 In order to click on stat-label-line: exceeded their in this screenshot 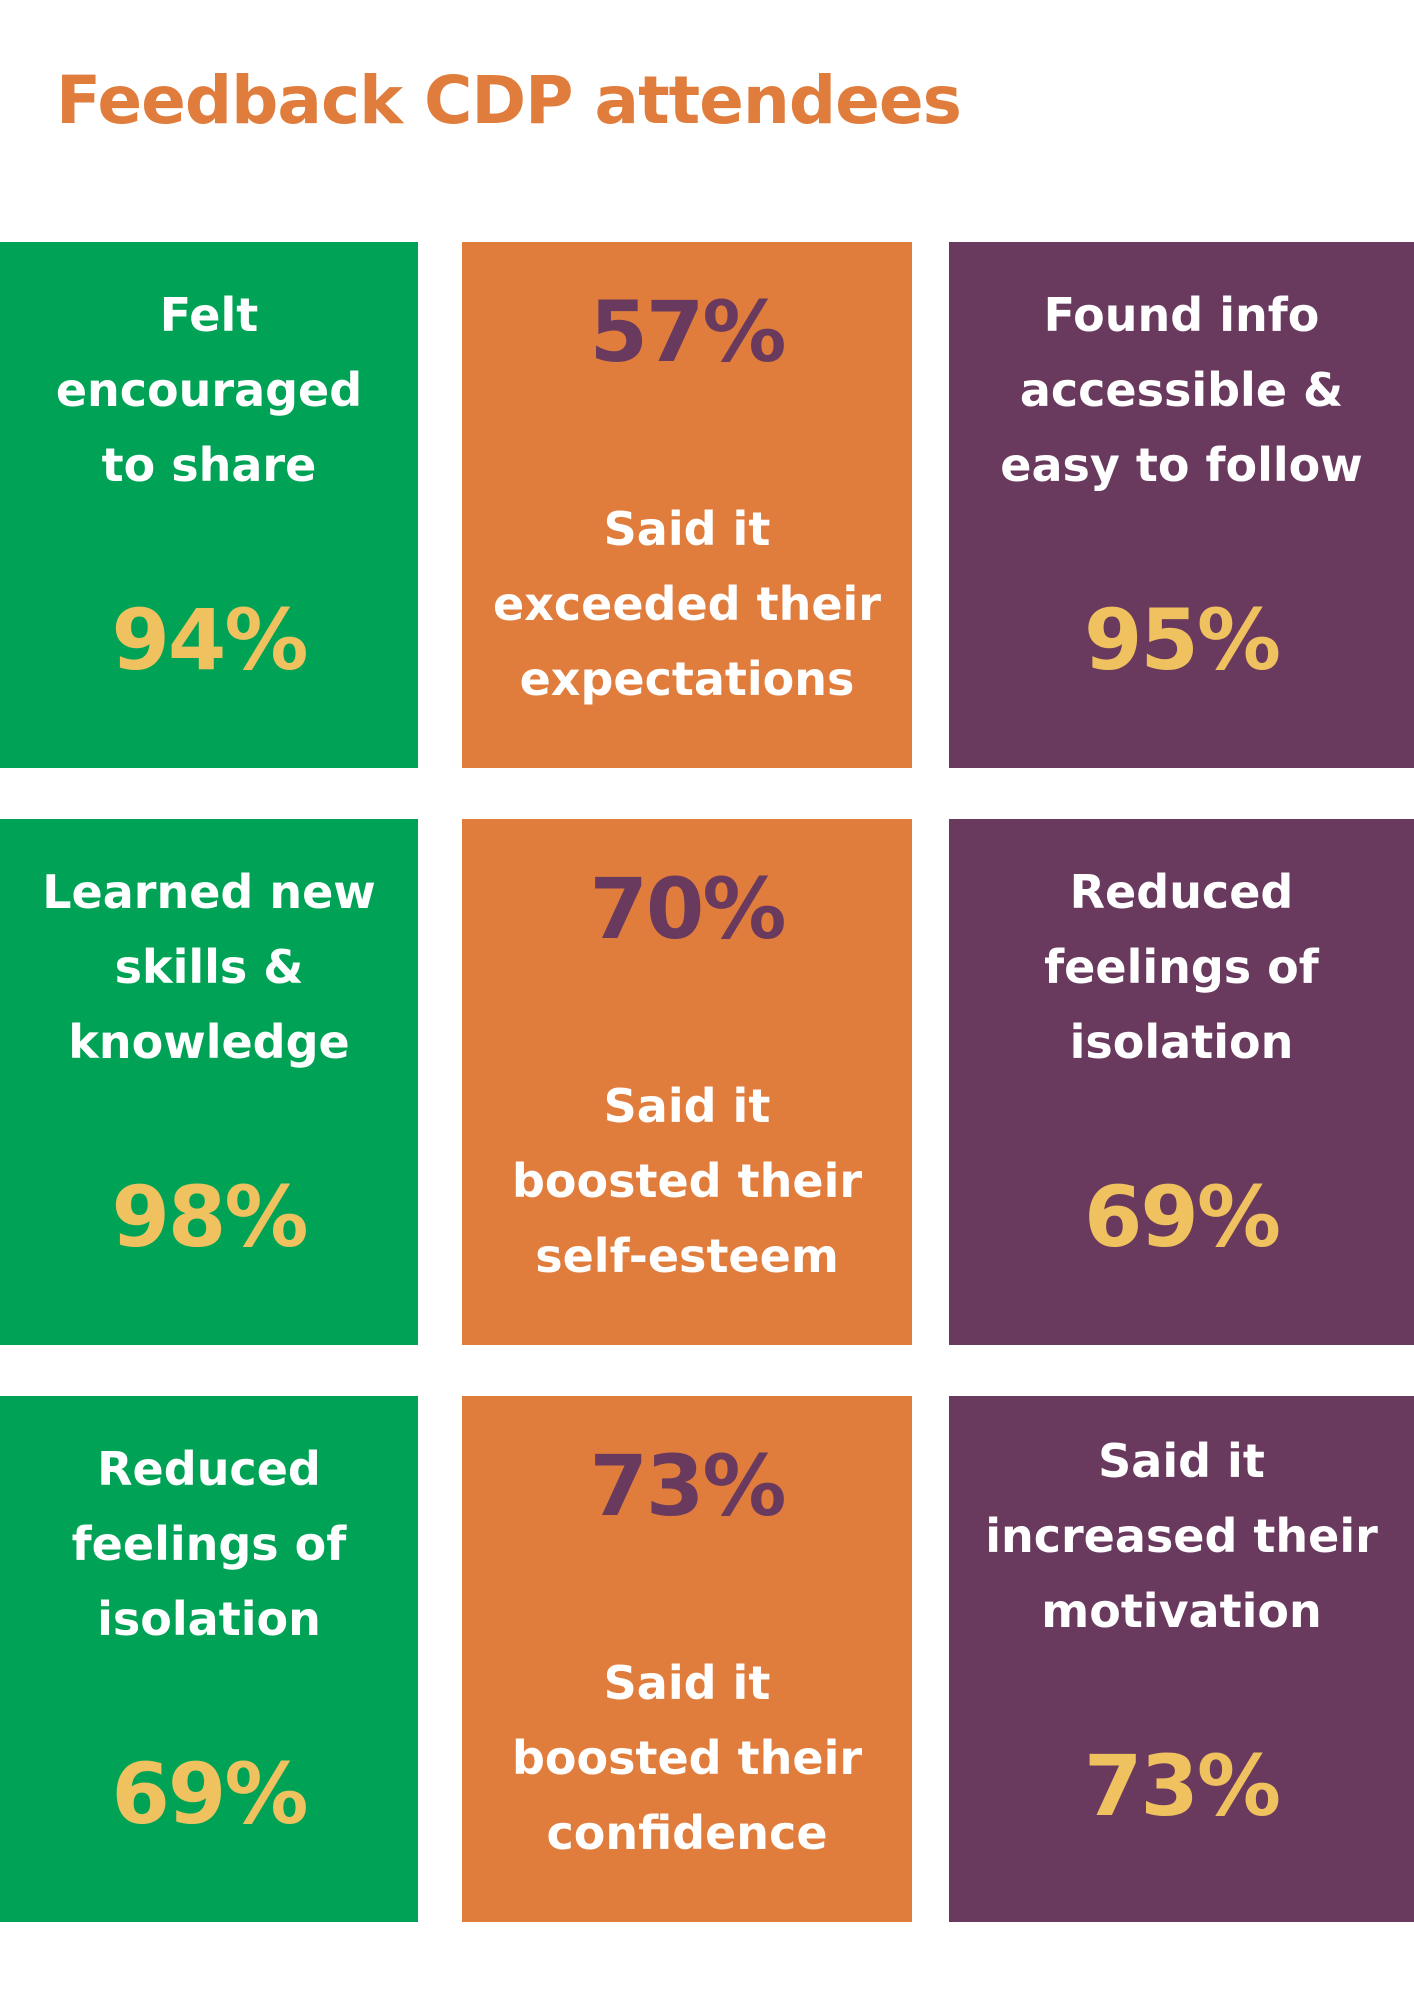, I will do `click(687, 604)`.